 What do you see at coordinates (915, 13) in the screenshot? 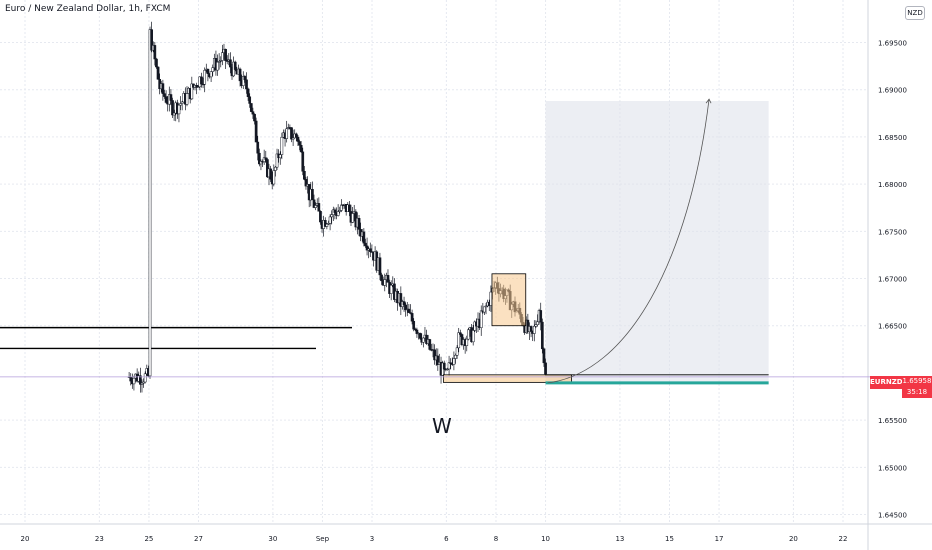
I see `currency-badge: NZD` at bounding box center [915, 13].